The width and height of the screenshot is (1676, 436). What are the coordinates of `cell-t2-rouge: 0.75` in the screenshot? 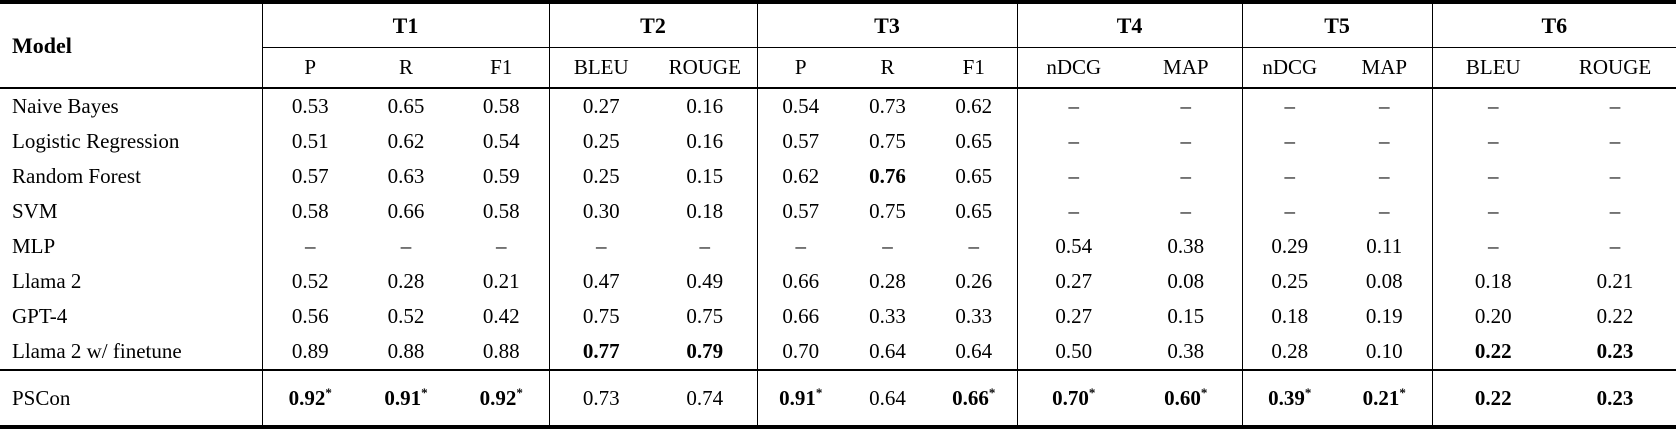 It's located at (705, 316).